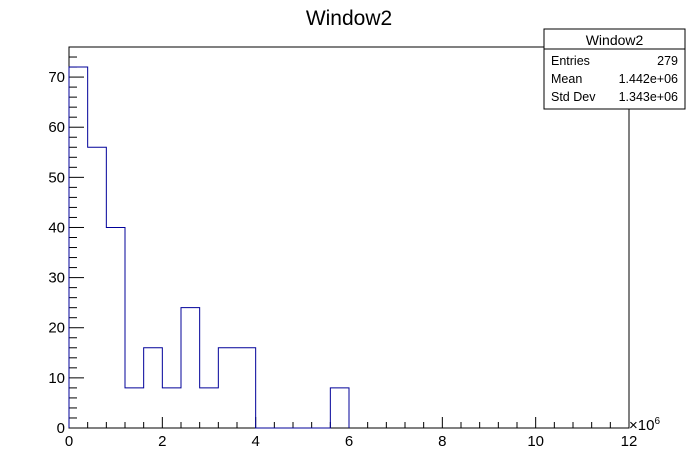 The height and width of the screenshot is (476, 698). Describe the element at coordinates (56, 378) in the screenshot. I see `y-tick-label: 10` at that location.